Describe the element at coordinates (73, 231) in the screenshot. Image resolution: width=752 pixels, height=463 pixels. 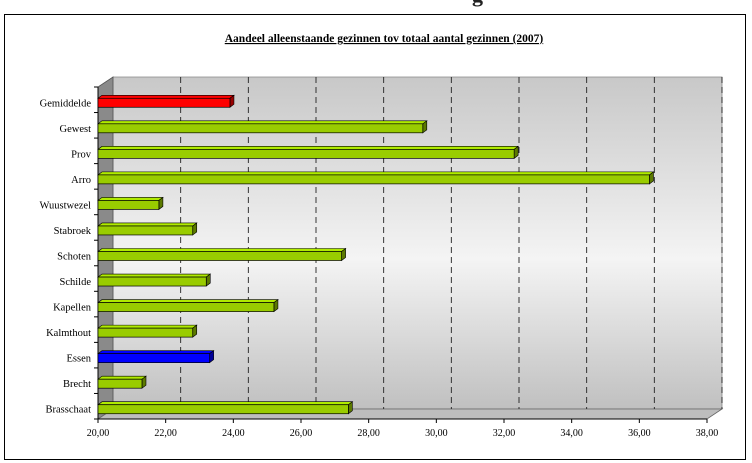
I see `y-tick-label: Stabroek` at that location.